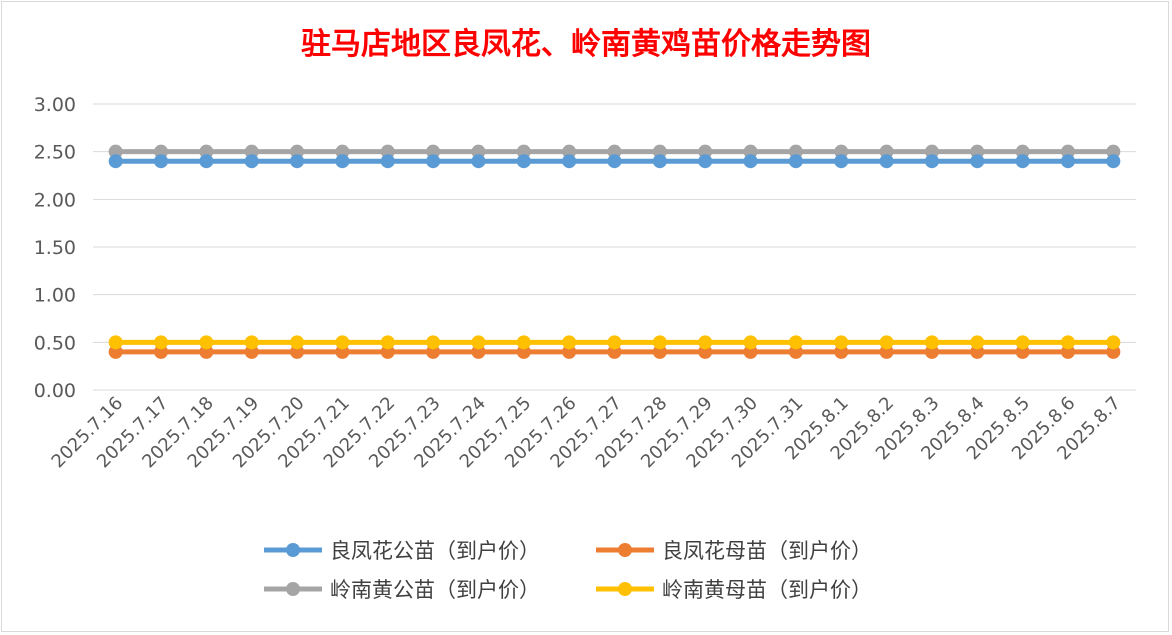  What do you see at coordinates (55, 296) in the screenshot?
I see `y-tick-label: 1.00` at bounding box center [55, 296].